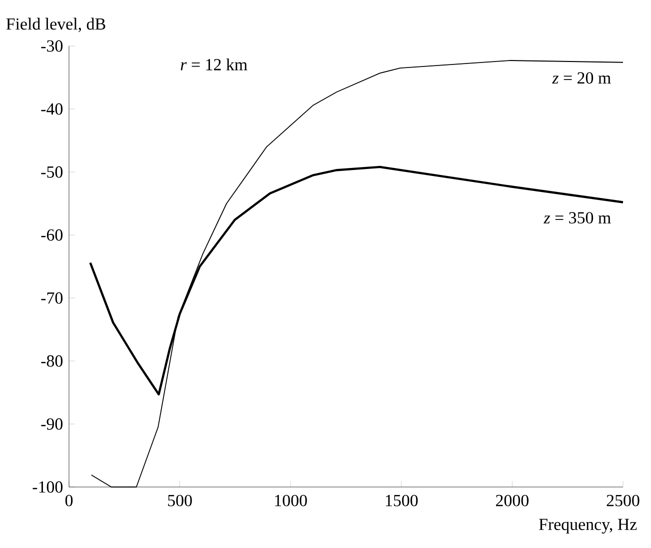 Image resolution: width=651 pixels, height=548 pixels. Describe the element at coordinates (52, 235) in the screenshot. I see `y-tick-label: -60` at that location.